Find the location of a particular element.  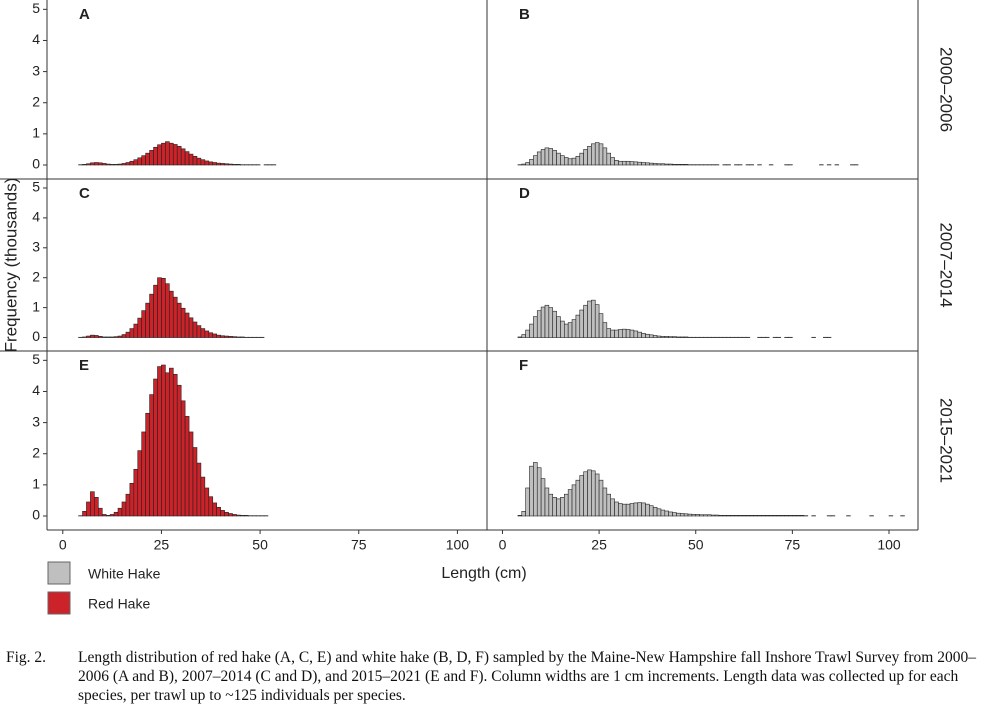

y-tick-label: 3 is located at coordinates (36, 247).